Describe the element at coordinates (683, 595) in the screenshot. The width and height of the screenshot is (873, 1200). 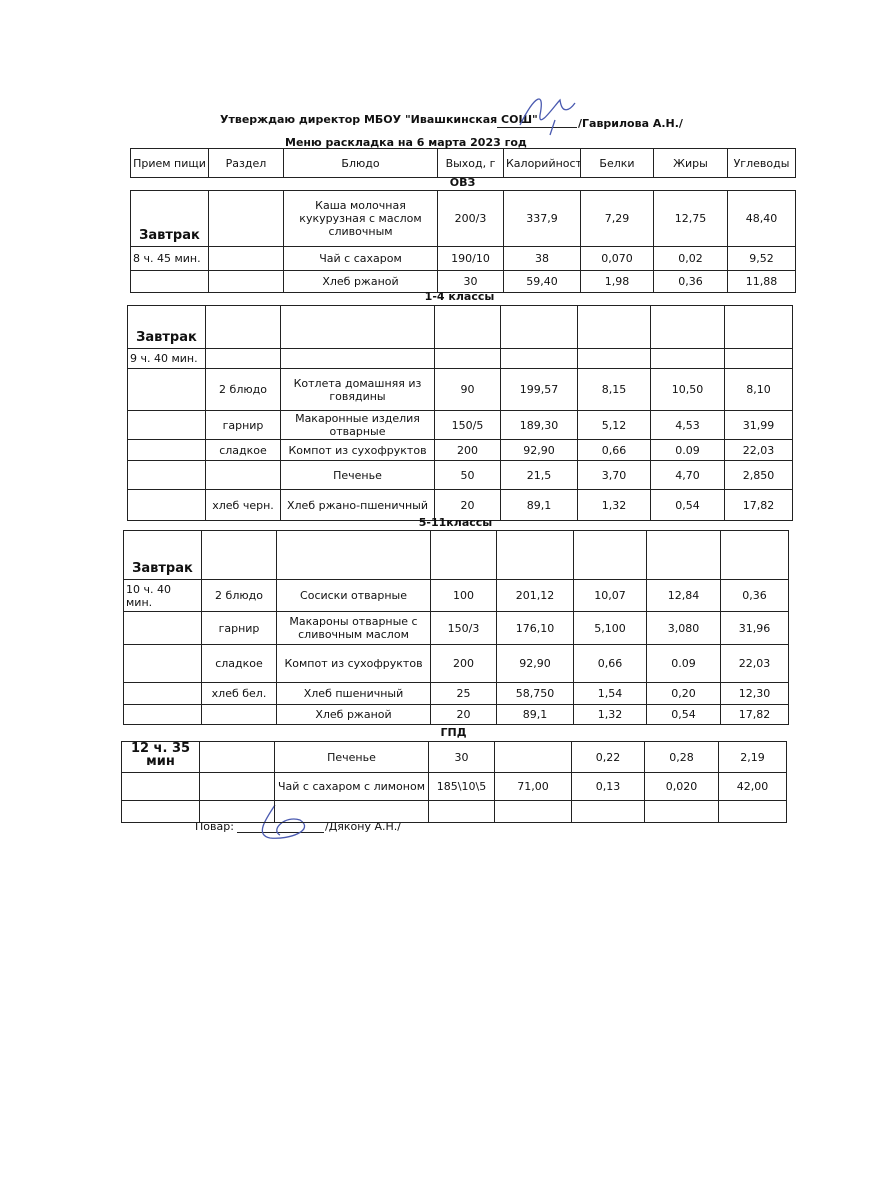
I see `cell: 12,84` at that location.